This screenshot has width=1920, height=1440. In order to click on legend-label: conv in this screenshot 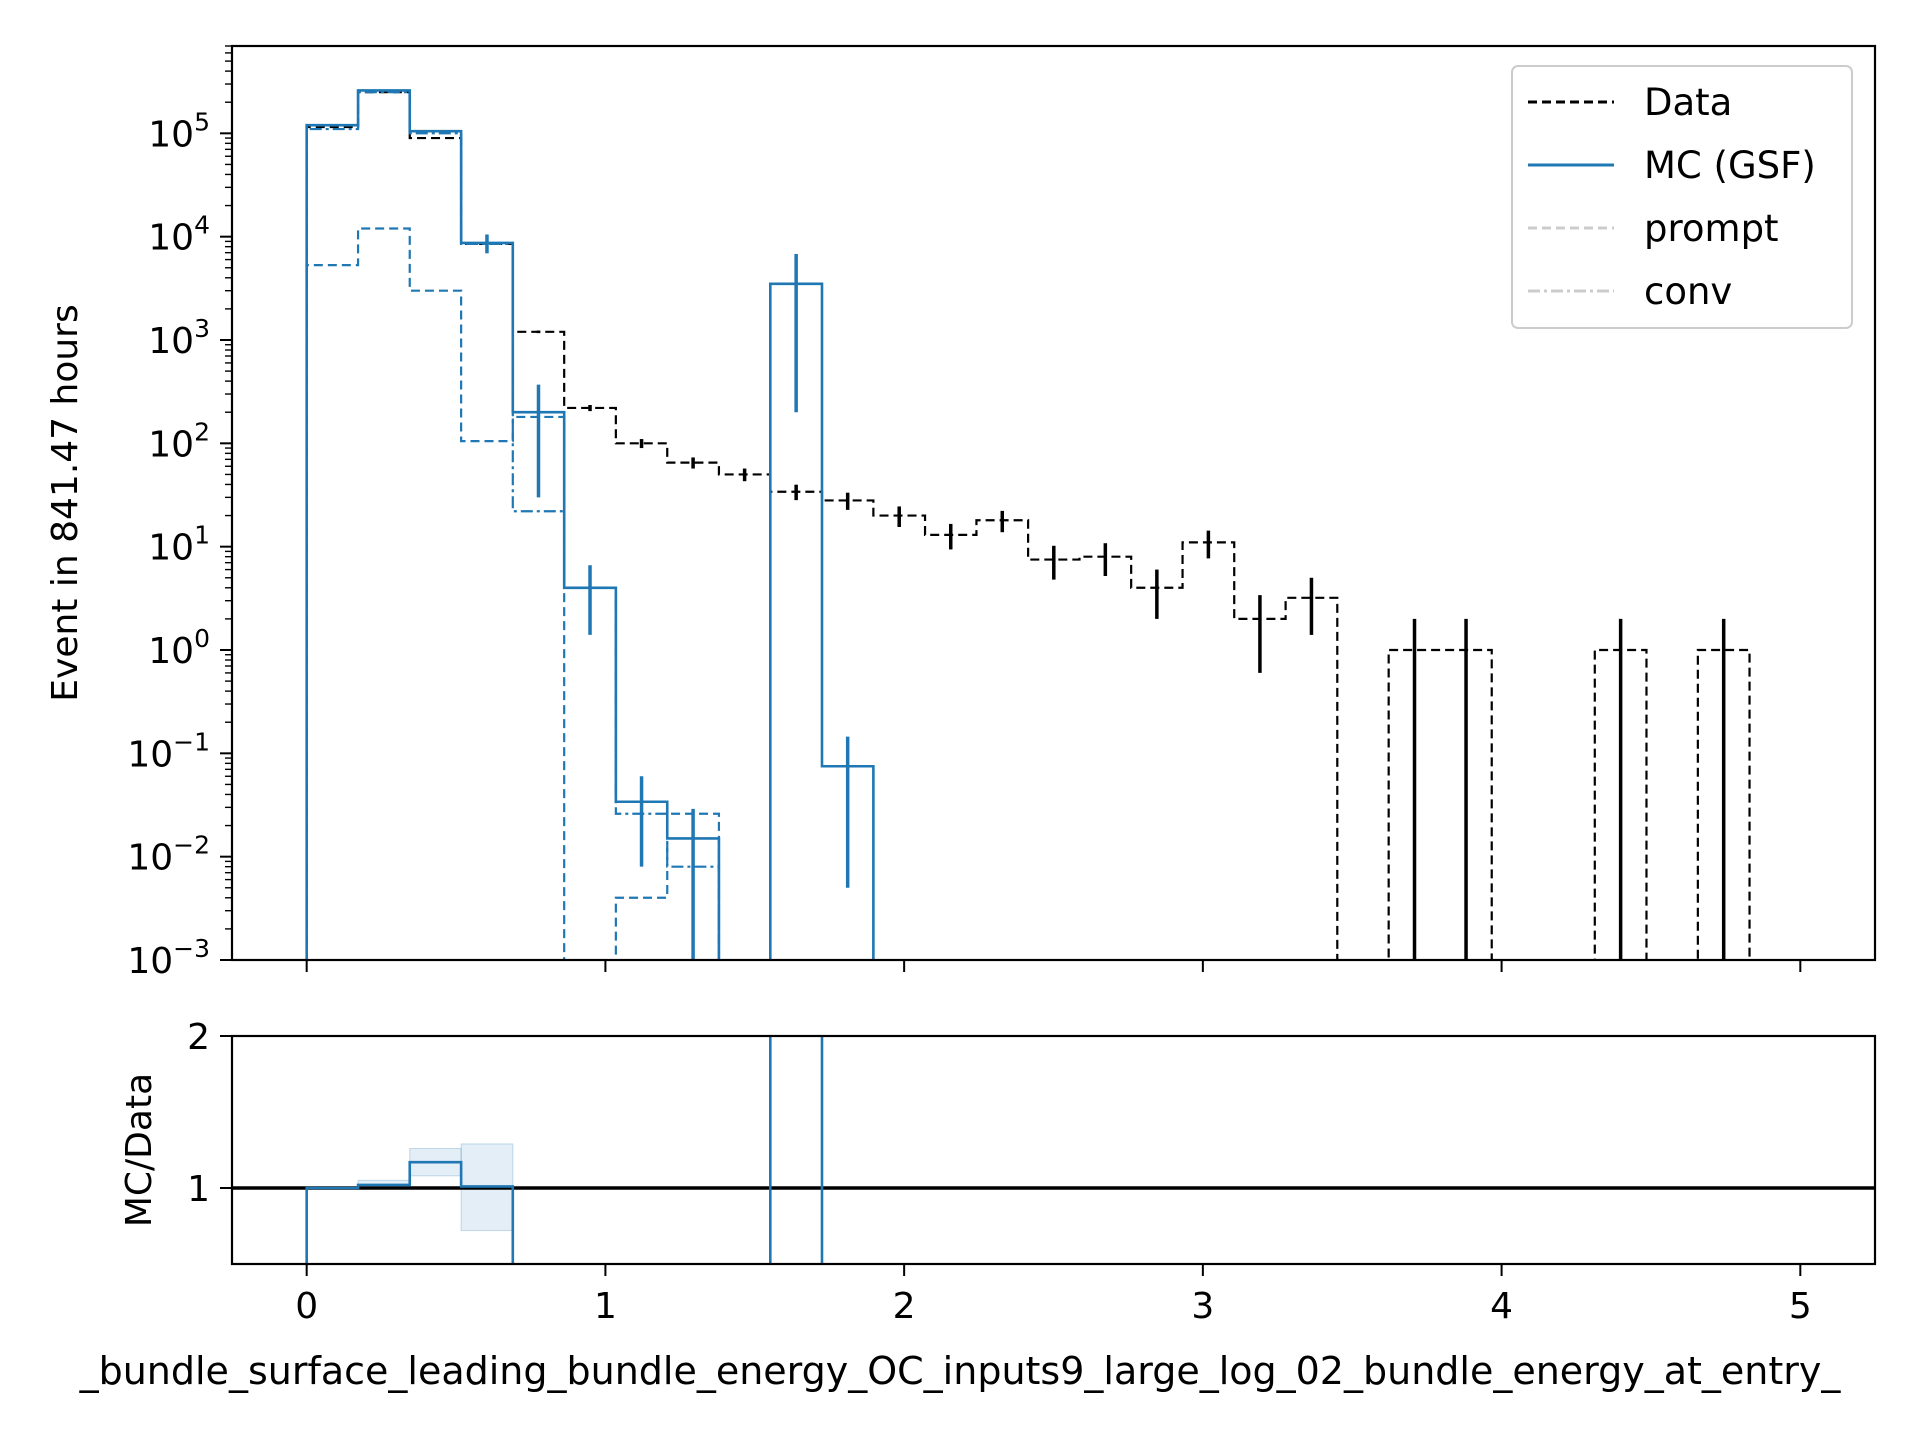, I will do `click(1688, 291)`.